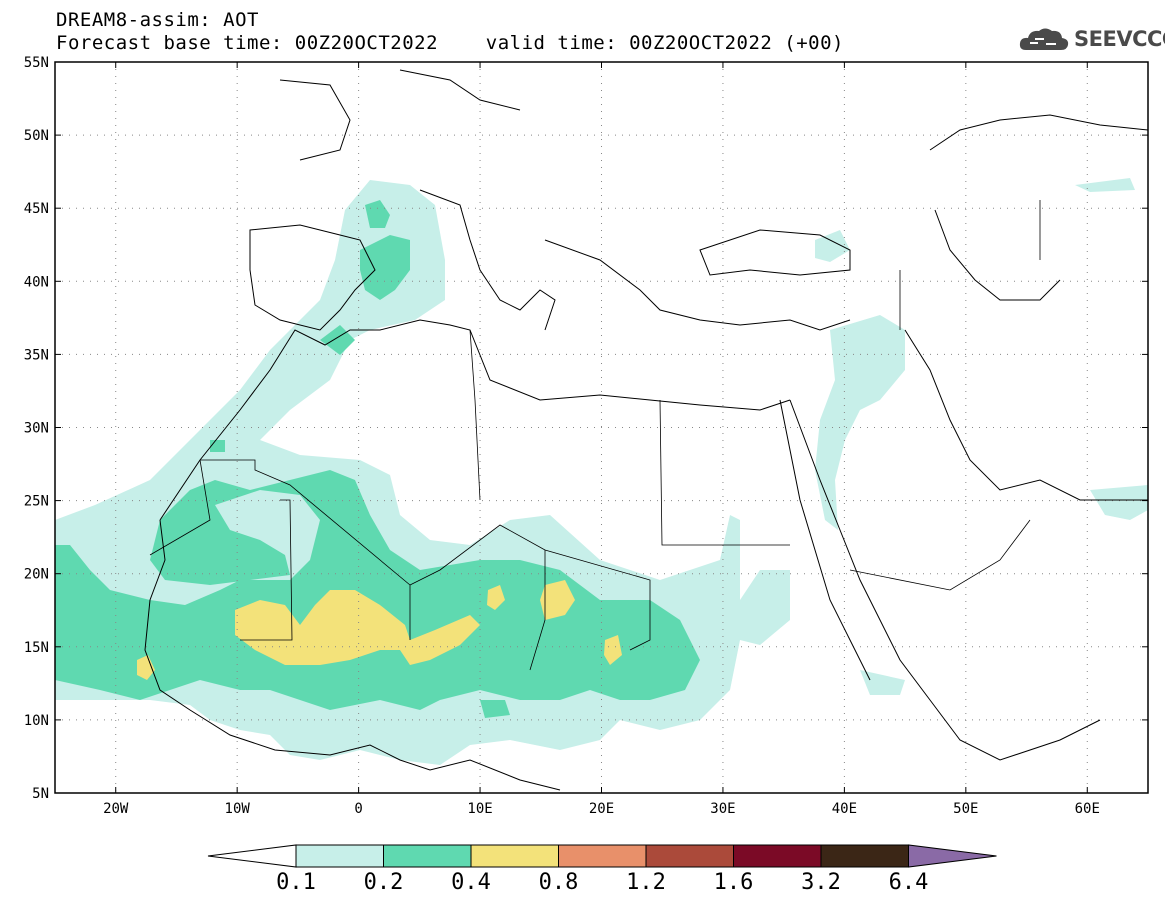  What do you see at coordinates (40, 794) in the screenshot?
I see `lat-label: 5N` at bounding box center [40, 794].